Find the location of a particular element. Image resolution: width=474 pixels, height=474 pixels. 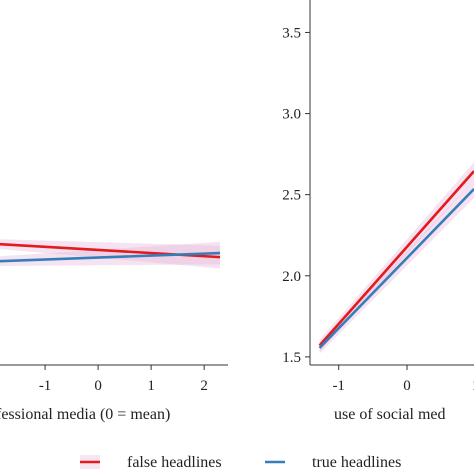

right-panel-x-ticks: -1 0 1 is located at coordinates (403, 379).